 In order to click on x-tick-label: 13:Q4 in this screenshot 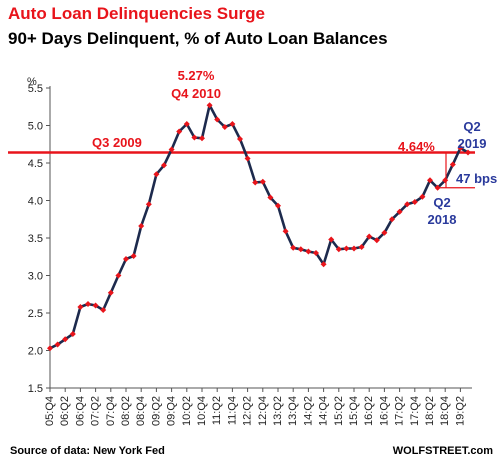, I will do `click(293, 411)`.